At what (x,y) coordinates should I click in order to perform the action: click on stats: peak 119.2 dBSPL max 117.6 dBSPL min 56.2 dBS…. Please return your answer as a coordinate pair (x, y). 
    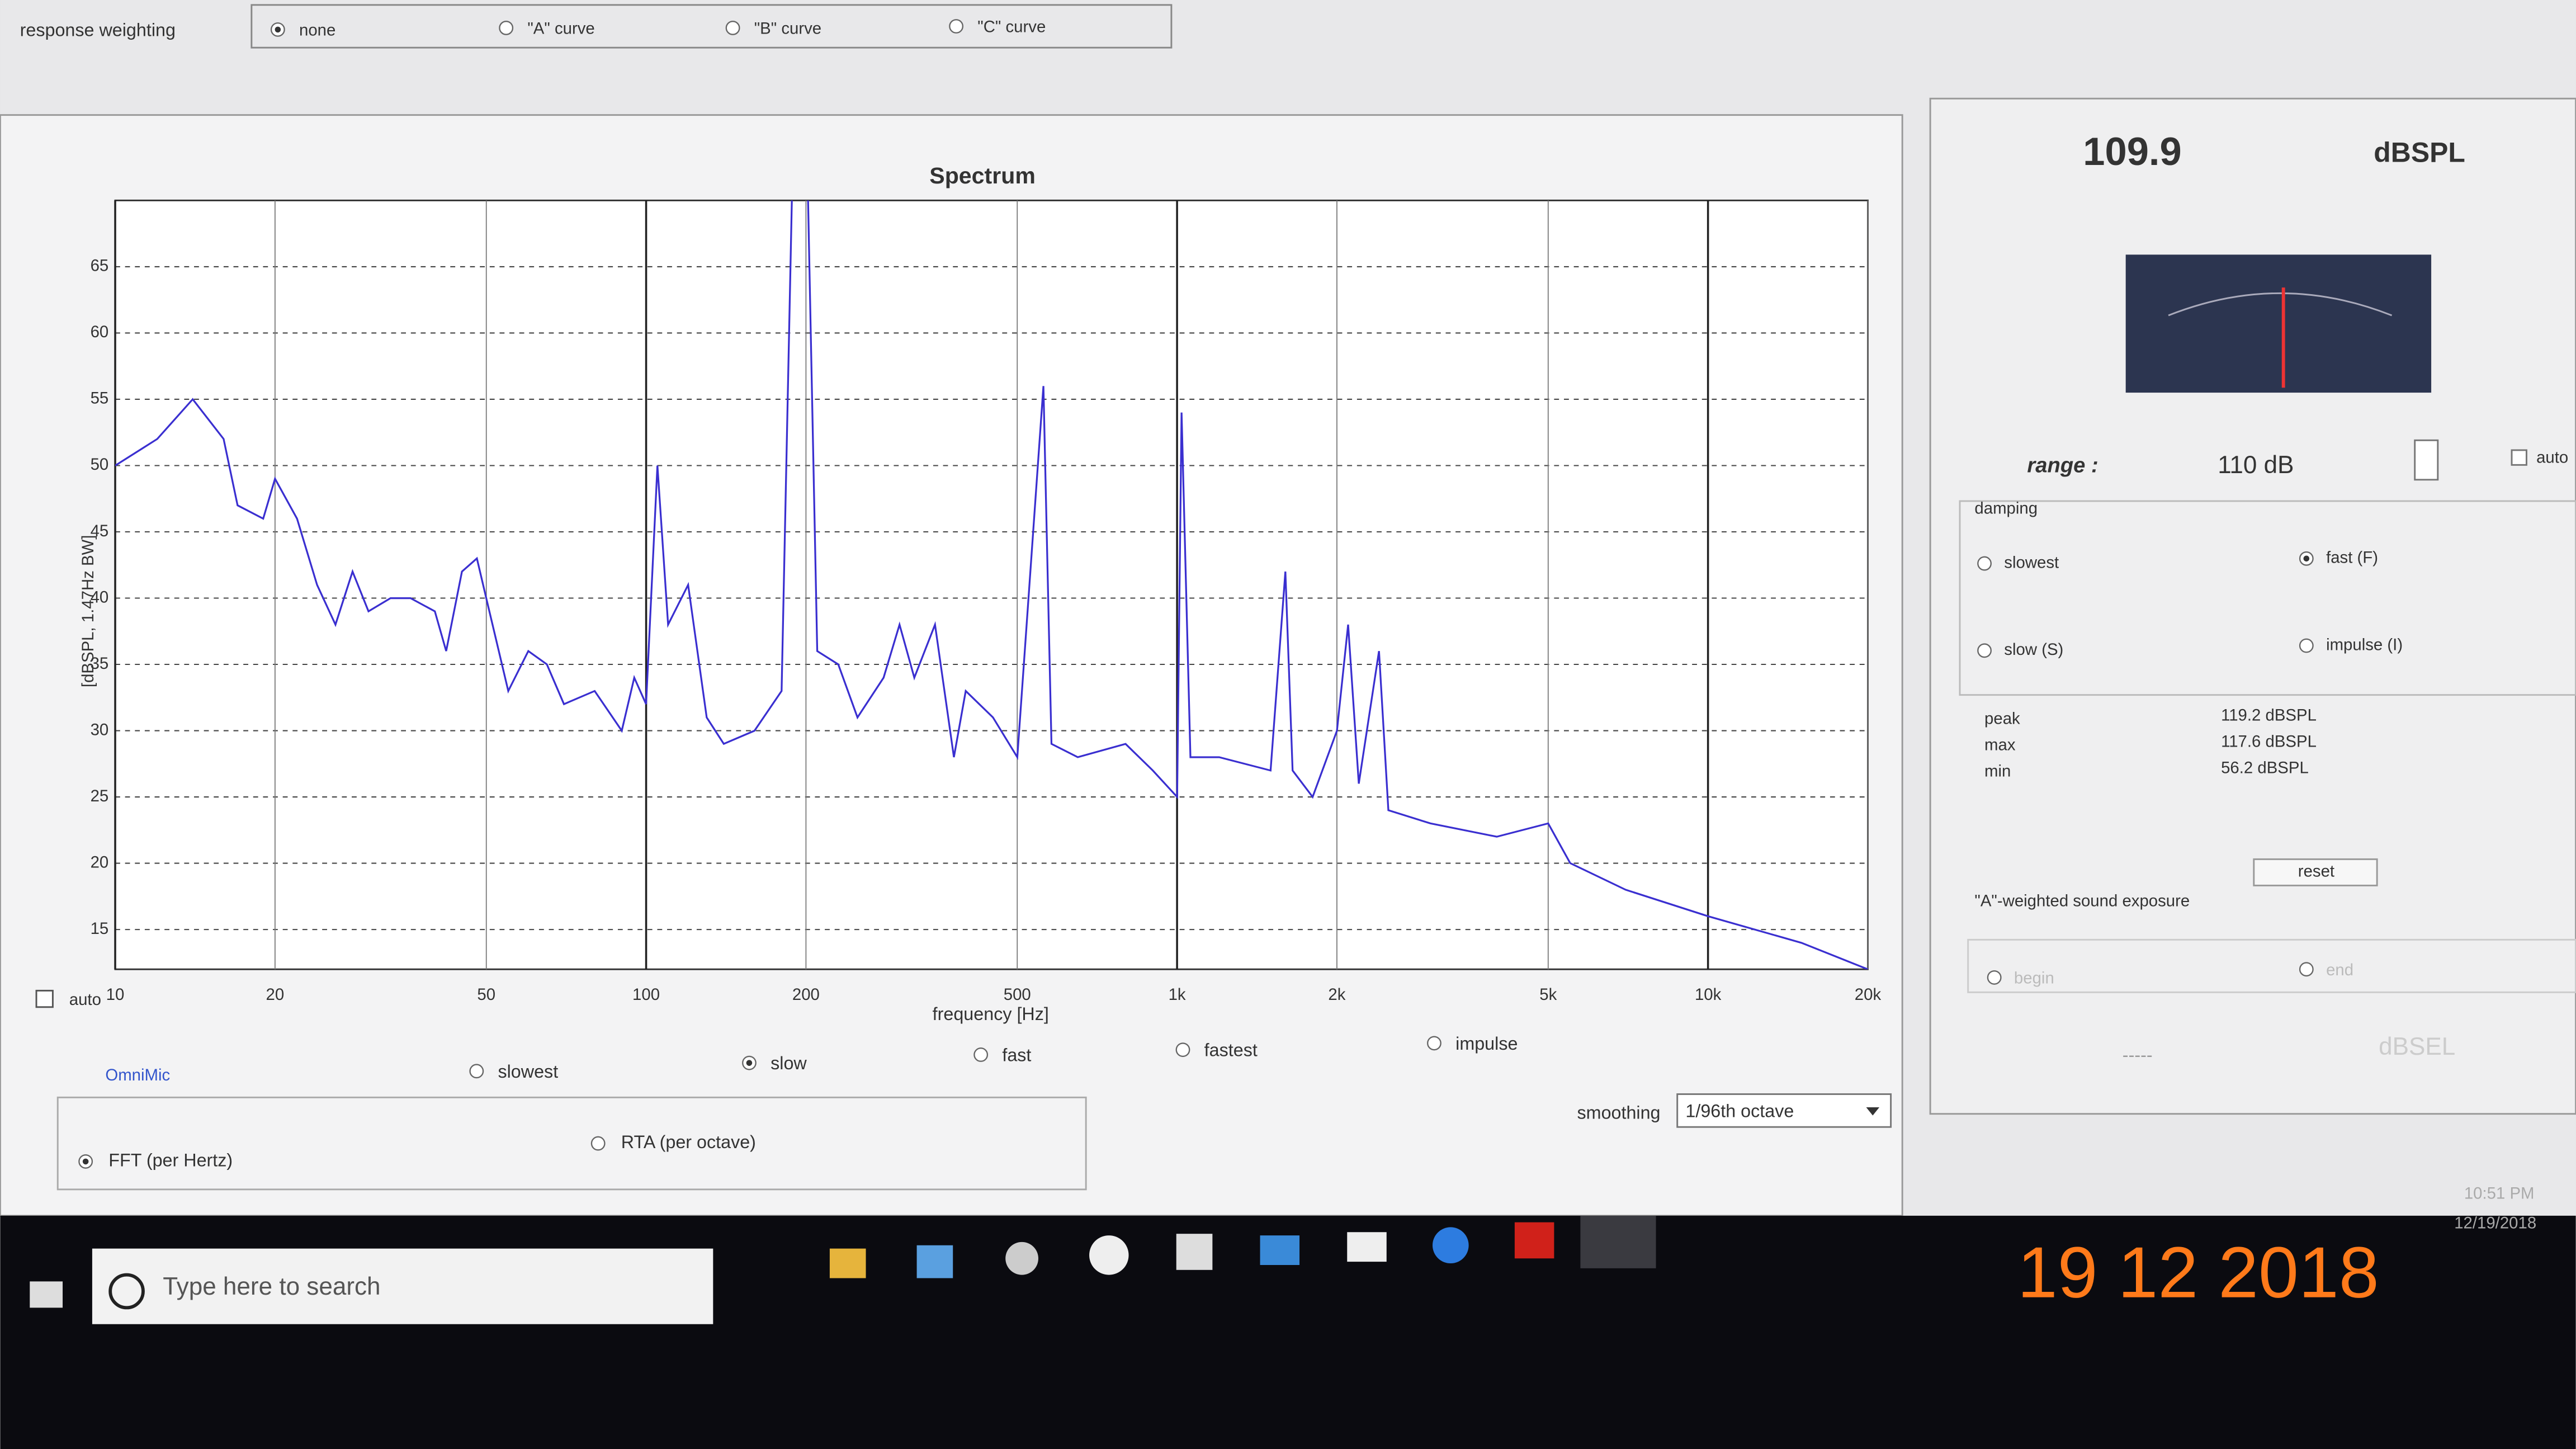
    Looking at the image, I should click on (2150, 743).